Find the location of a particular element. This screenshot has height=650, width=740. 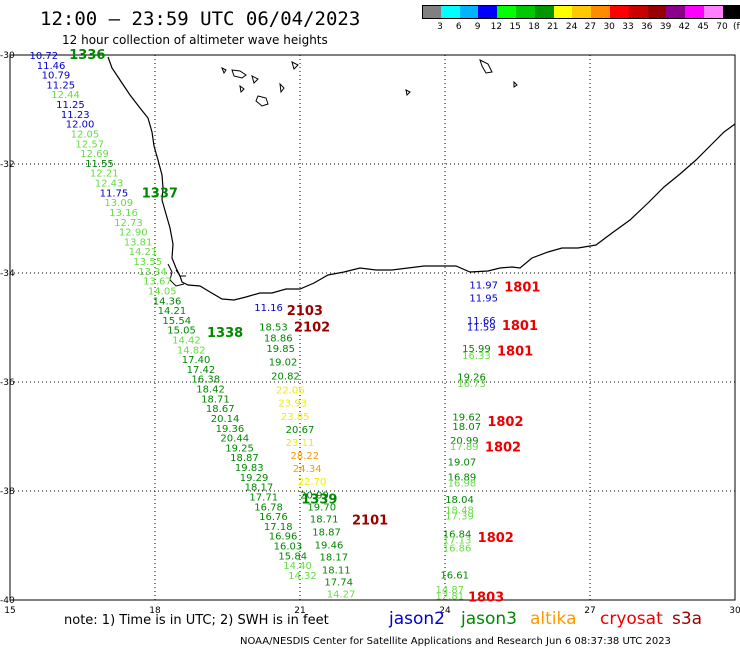

wave-height-value: 16.86 is located at coordinates (457, 549).